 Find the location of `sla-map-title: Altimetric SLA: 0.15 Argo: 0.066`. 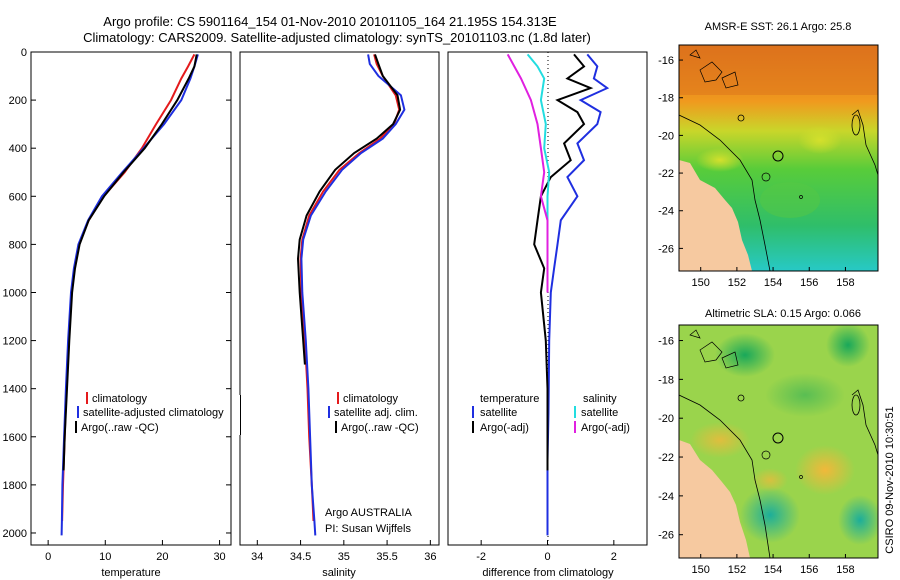

sla-map-title: Altimetric SLA: 0.15 Argo: 0.066 is located at coordinates (783, 314).